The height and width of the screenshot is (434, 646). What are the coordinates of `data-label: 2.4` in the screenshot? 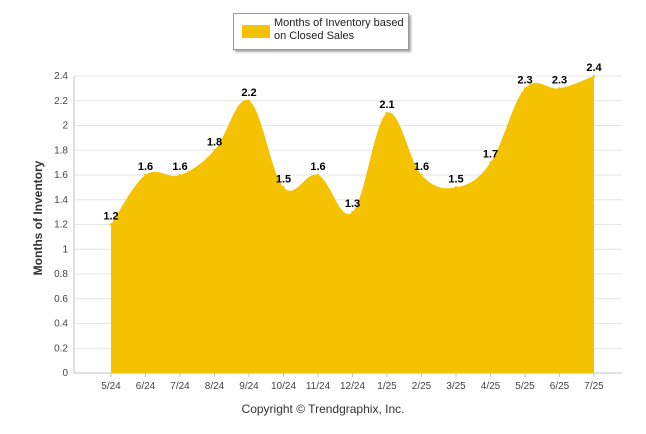 It's located at (594, 68).